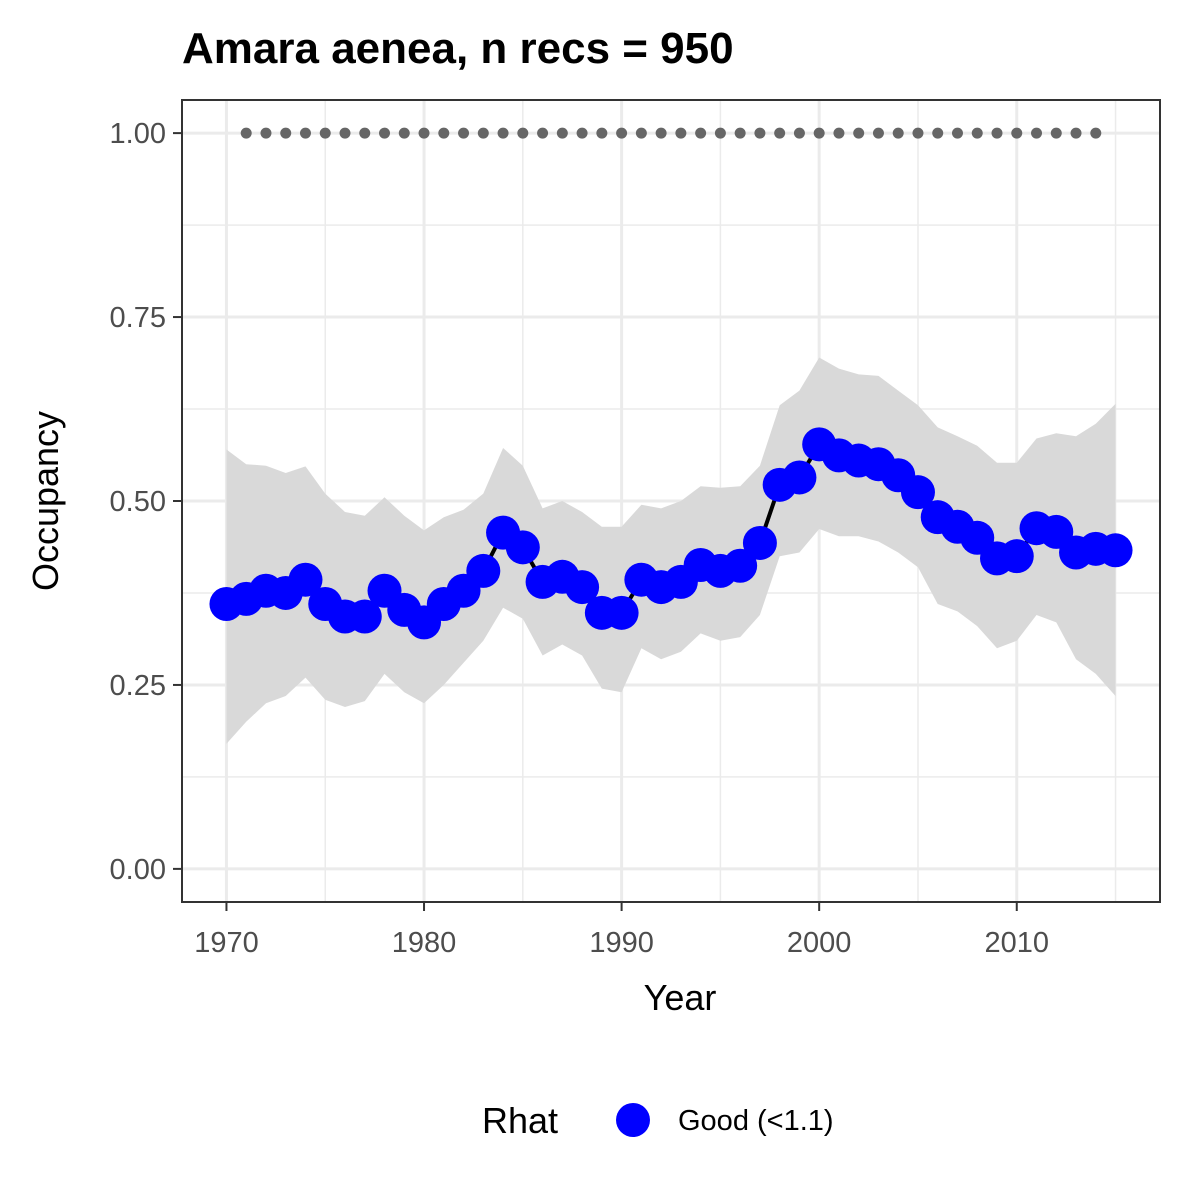  What do you see at coordinates (658, 1120) in the screenshot?
I see `legend: Rhat Good (<1.1)` at bounding box center [658, 1120].